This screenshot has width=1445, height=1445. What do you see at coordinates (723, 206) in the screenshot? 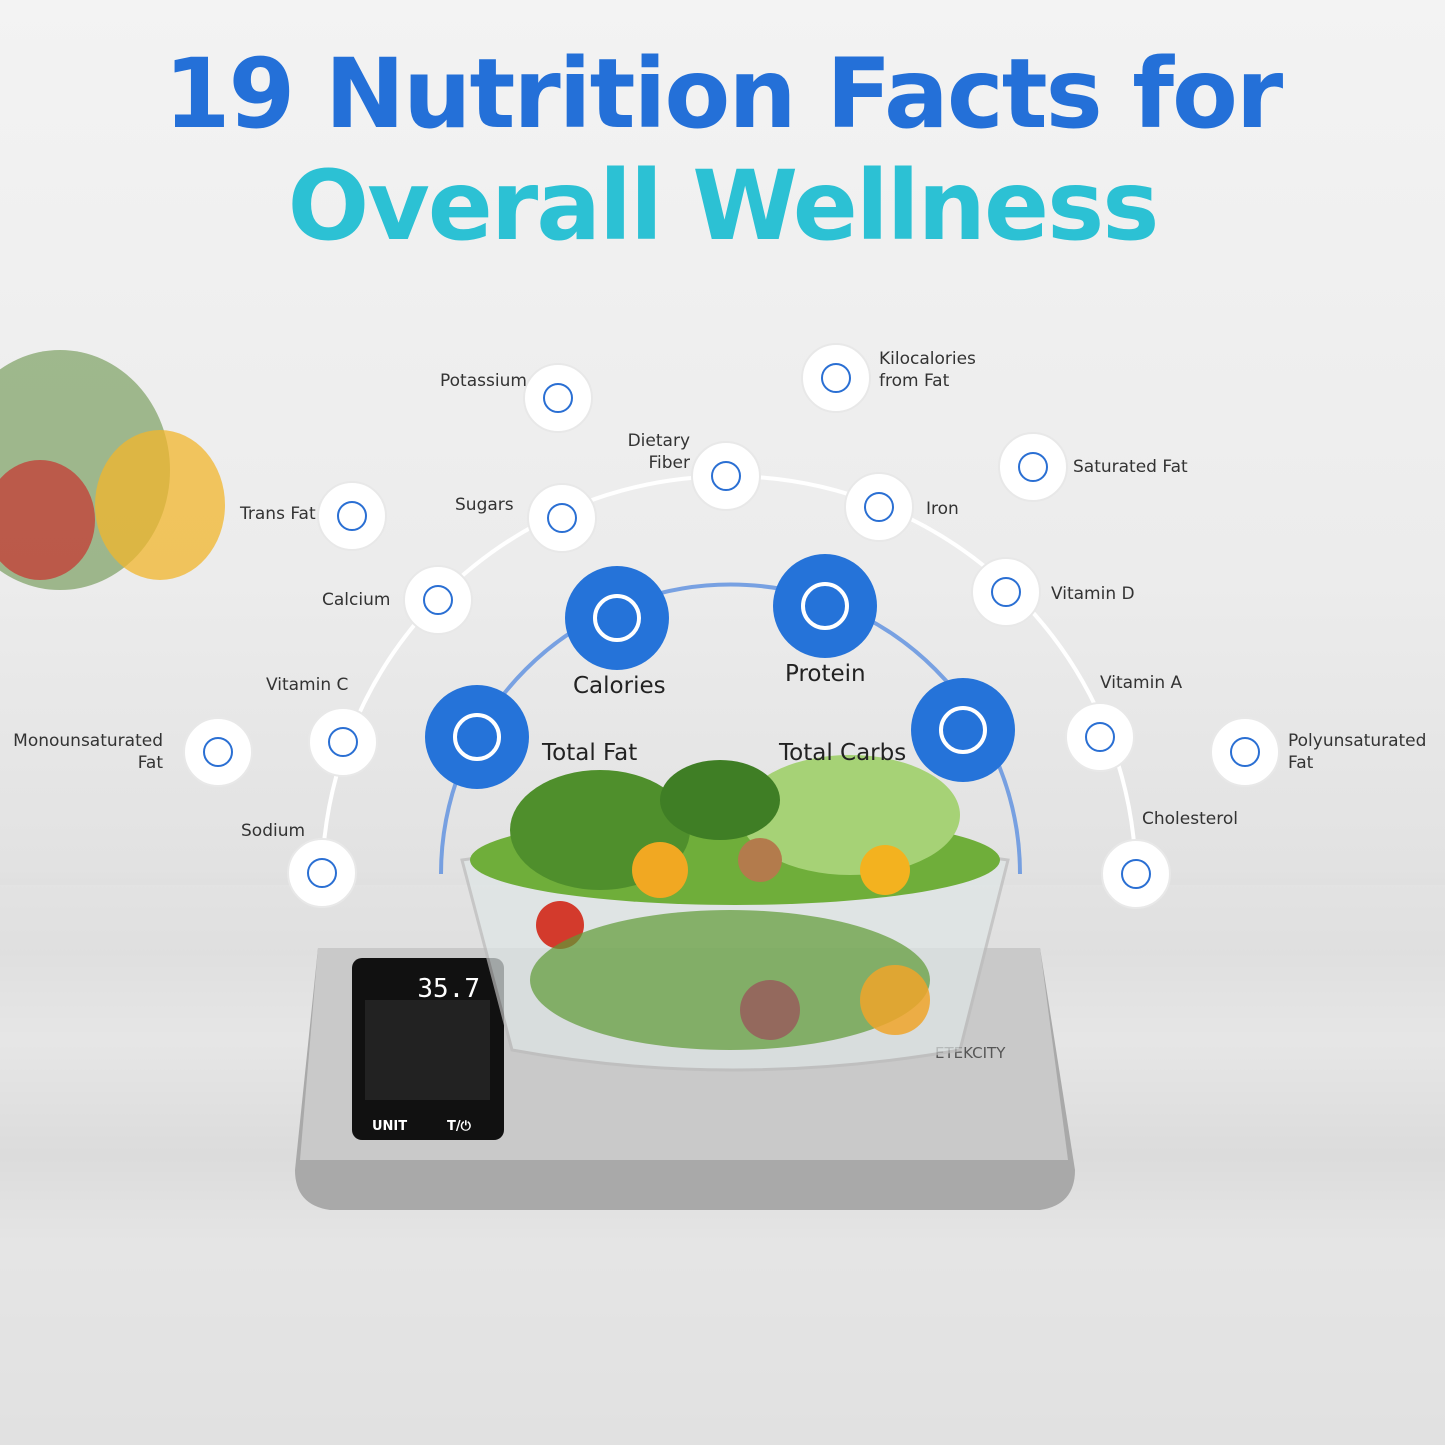
I see `title-line-2: Overall Wellness` at bounding box center [723, 206].